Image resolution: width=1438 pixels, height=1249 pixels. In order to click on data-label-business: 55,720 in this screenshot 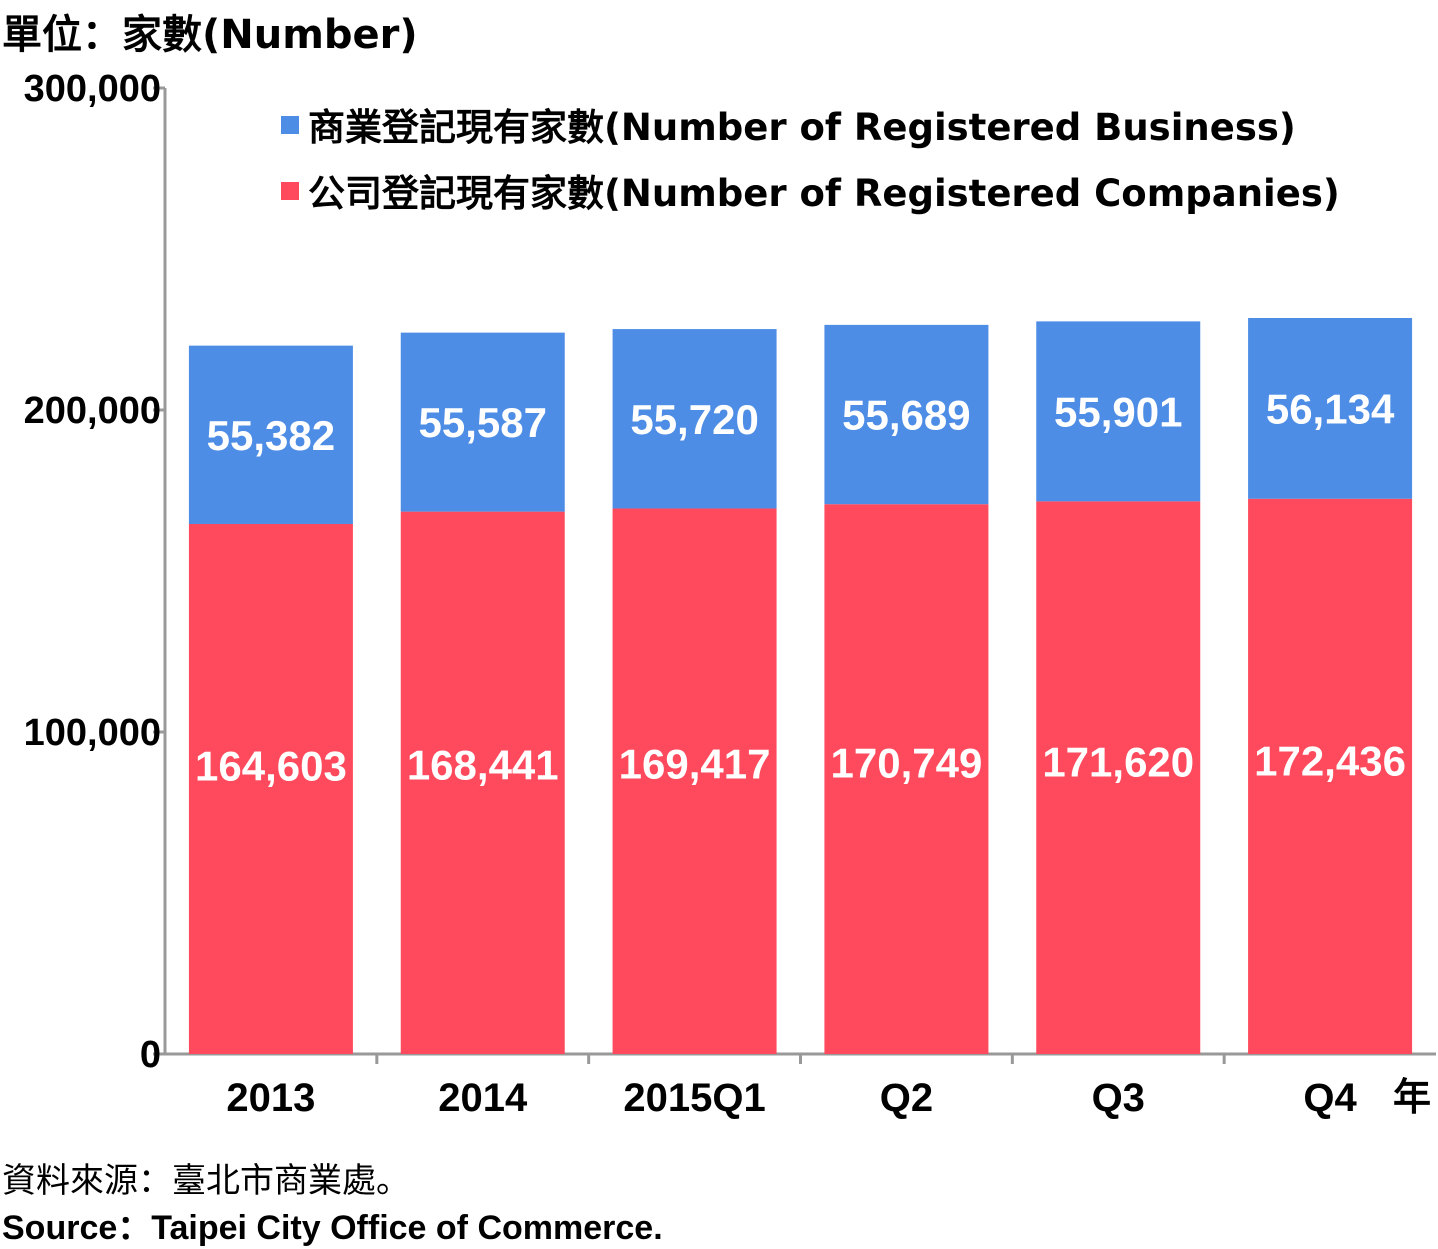, I will do `click(694, 419)`.